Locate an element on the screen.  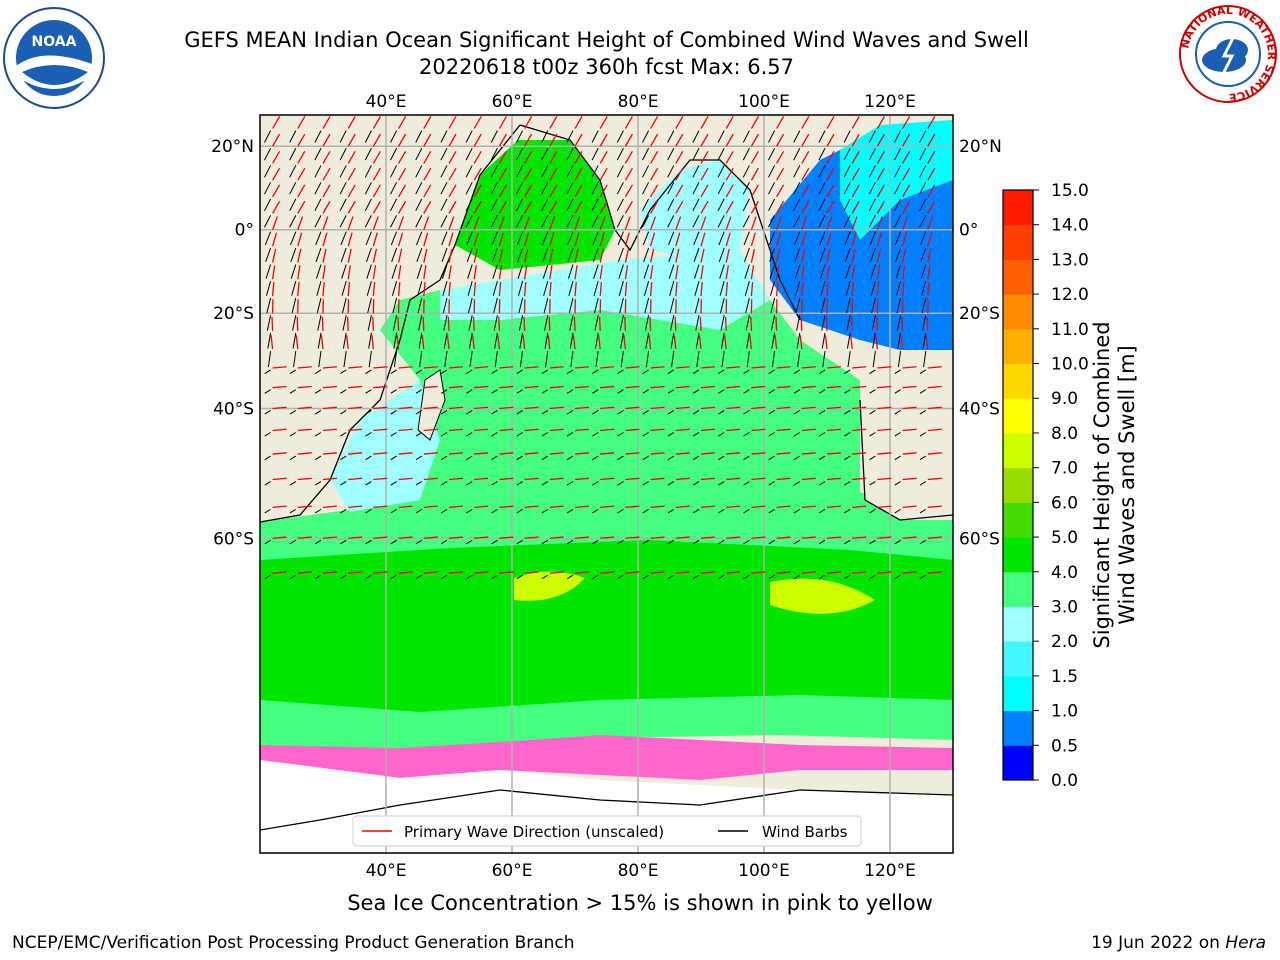
sea-ice-band is located at coordinates (606, 757).